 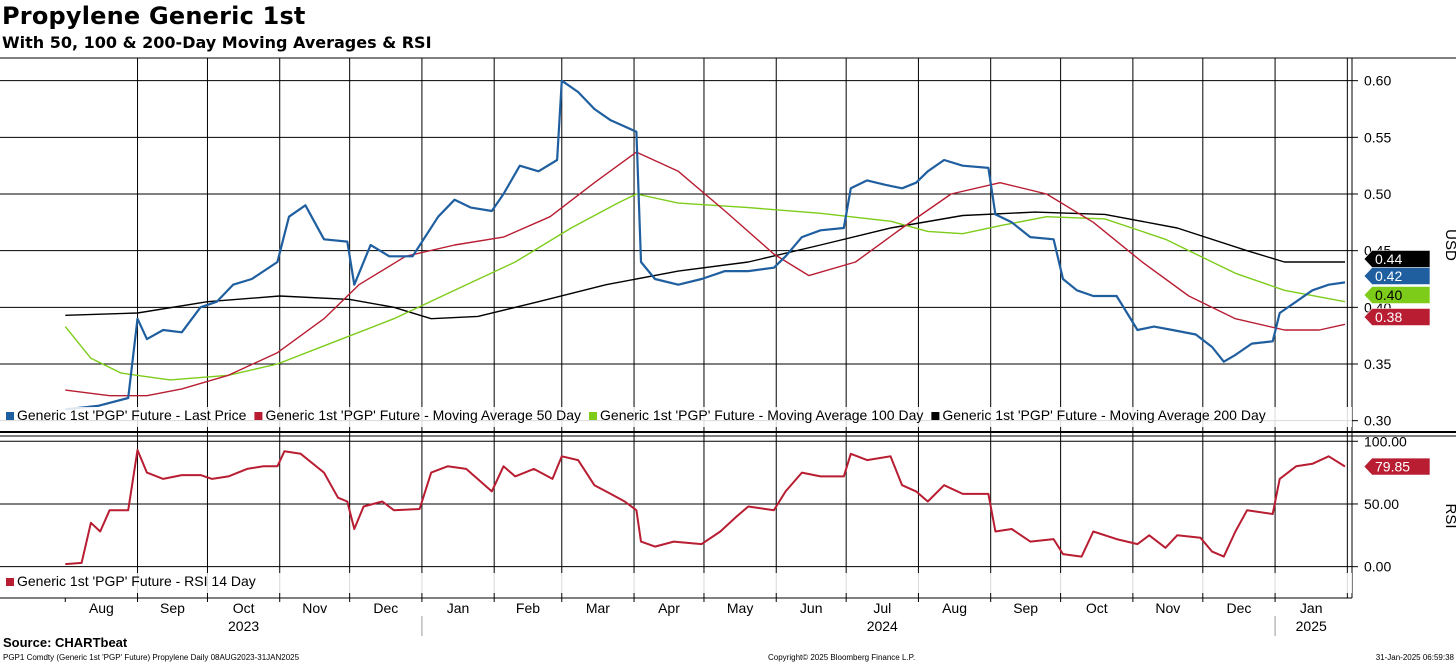 What do you see at coordinates (1414, 657) in the screenshot?
I see `footer-timestamp: 31-Jan-2025 06:59:38` at bounding box center [1414, 657].